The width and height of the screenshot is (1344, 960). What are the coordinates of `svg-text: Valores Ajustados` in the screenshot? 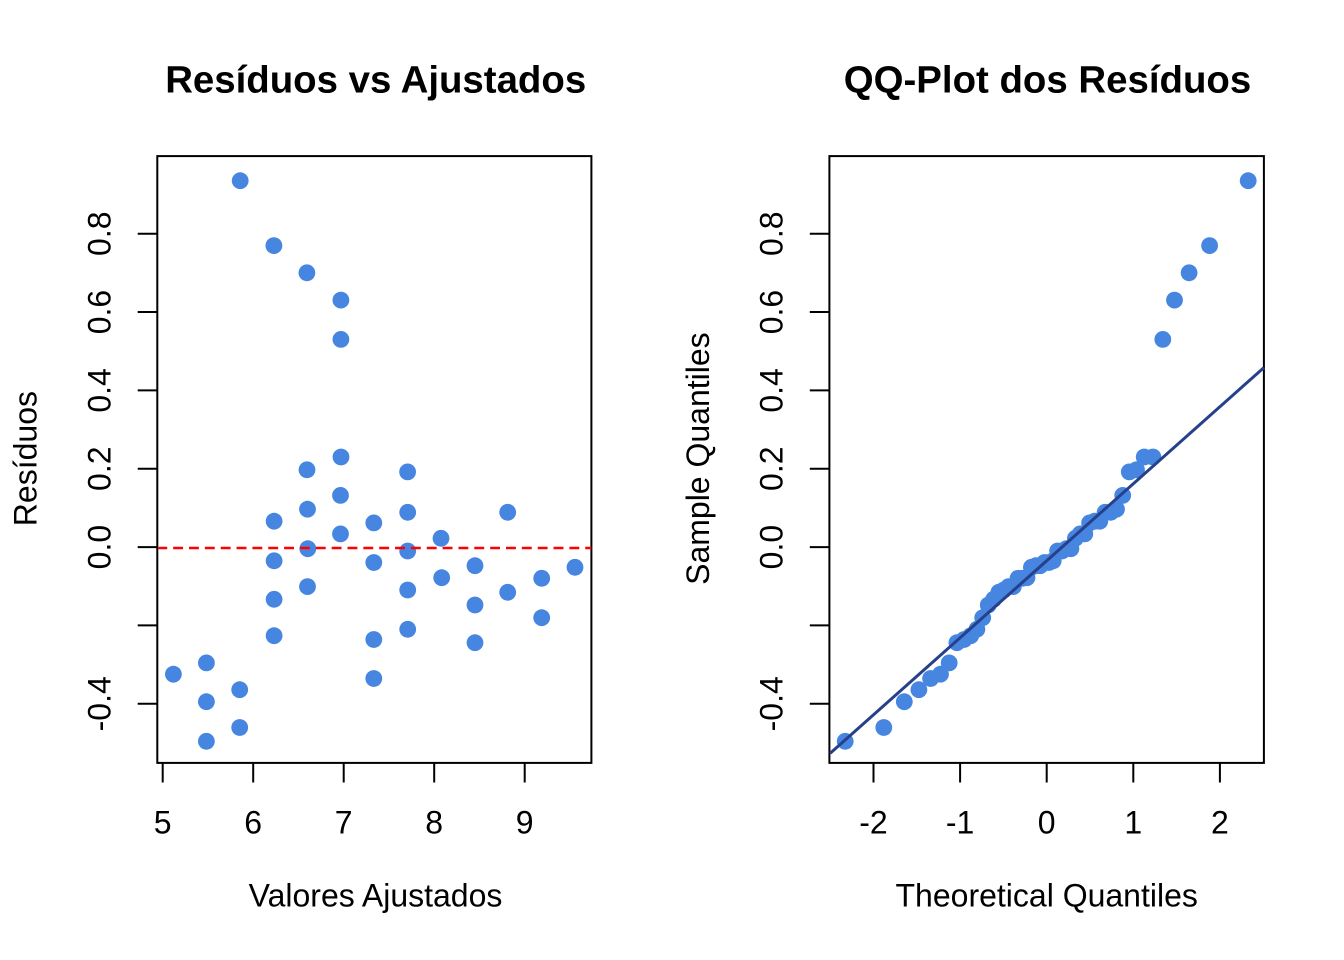 It's located at (376, 896).